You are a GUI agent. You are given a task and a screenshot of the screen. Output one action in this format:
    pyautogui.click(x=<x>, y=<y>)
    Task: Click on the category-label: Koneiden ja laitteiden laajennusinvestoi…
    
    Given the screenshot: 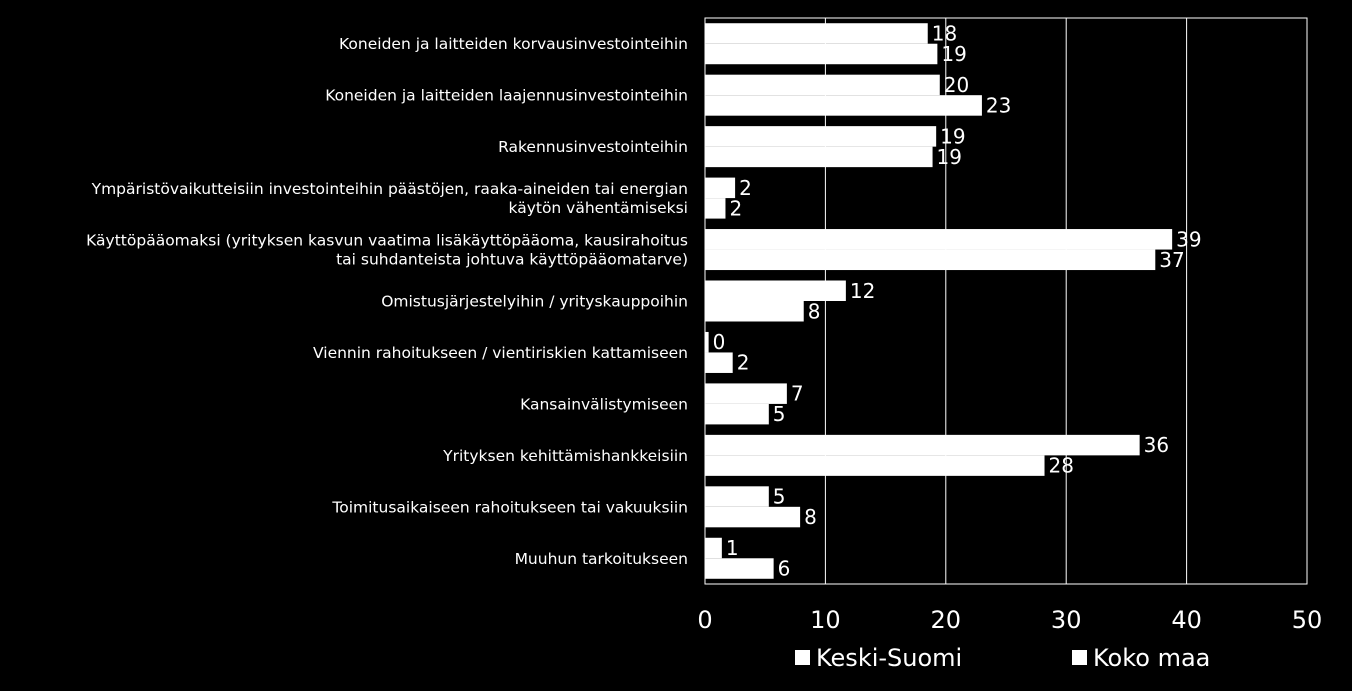 What is the action you would take?
    pyautogui.click(x=506, y=96)
    